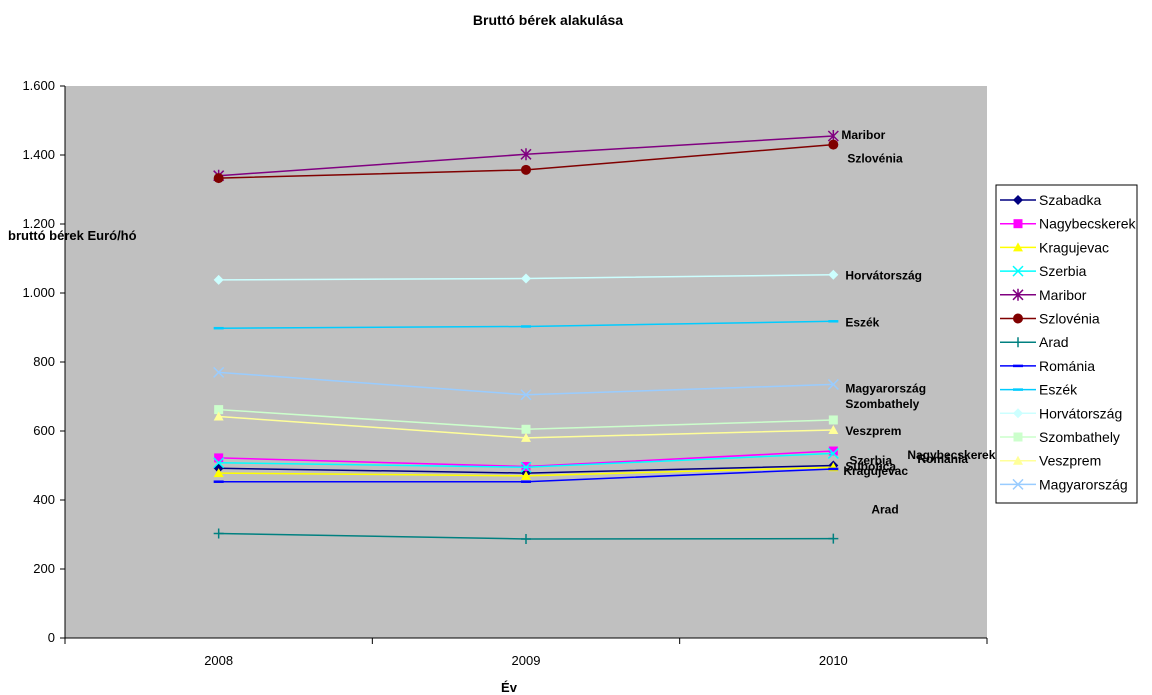  I want to click on end-label: Kragujevac, so click(875, 471).